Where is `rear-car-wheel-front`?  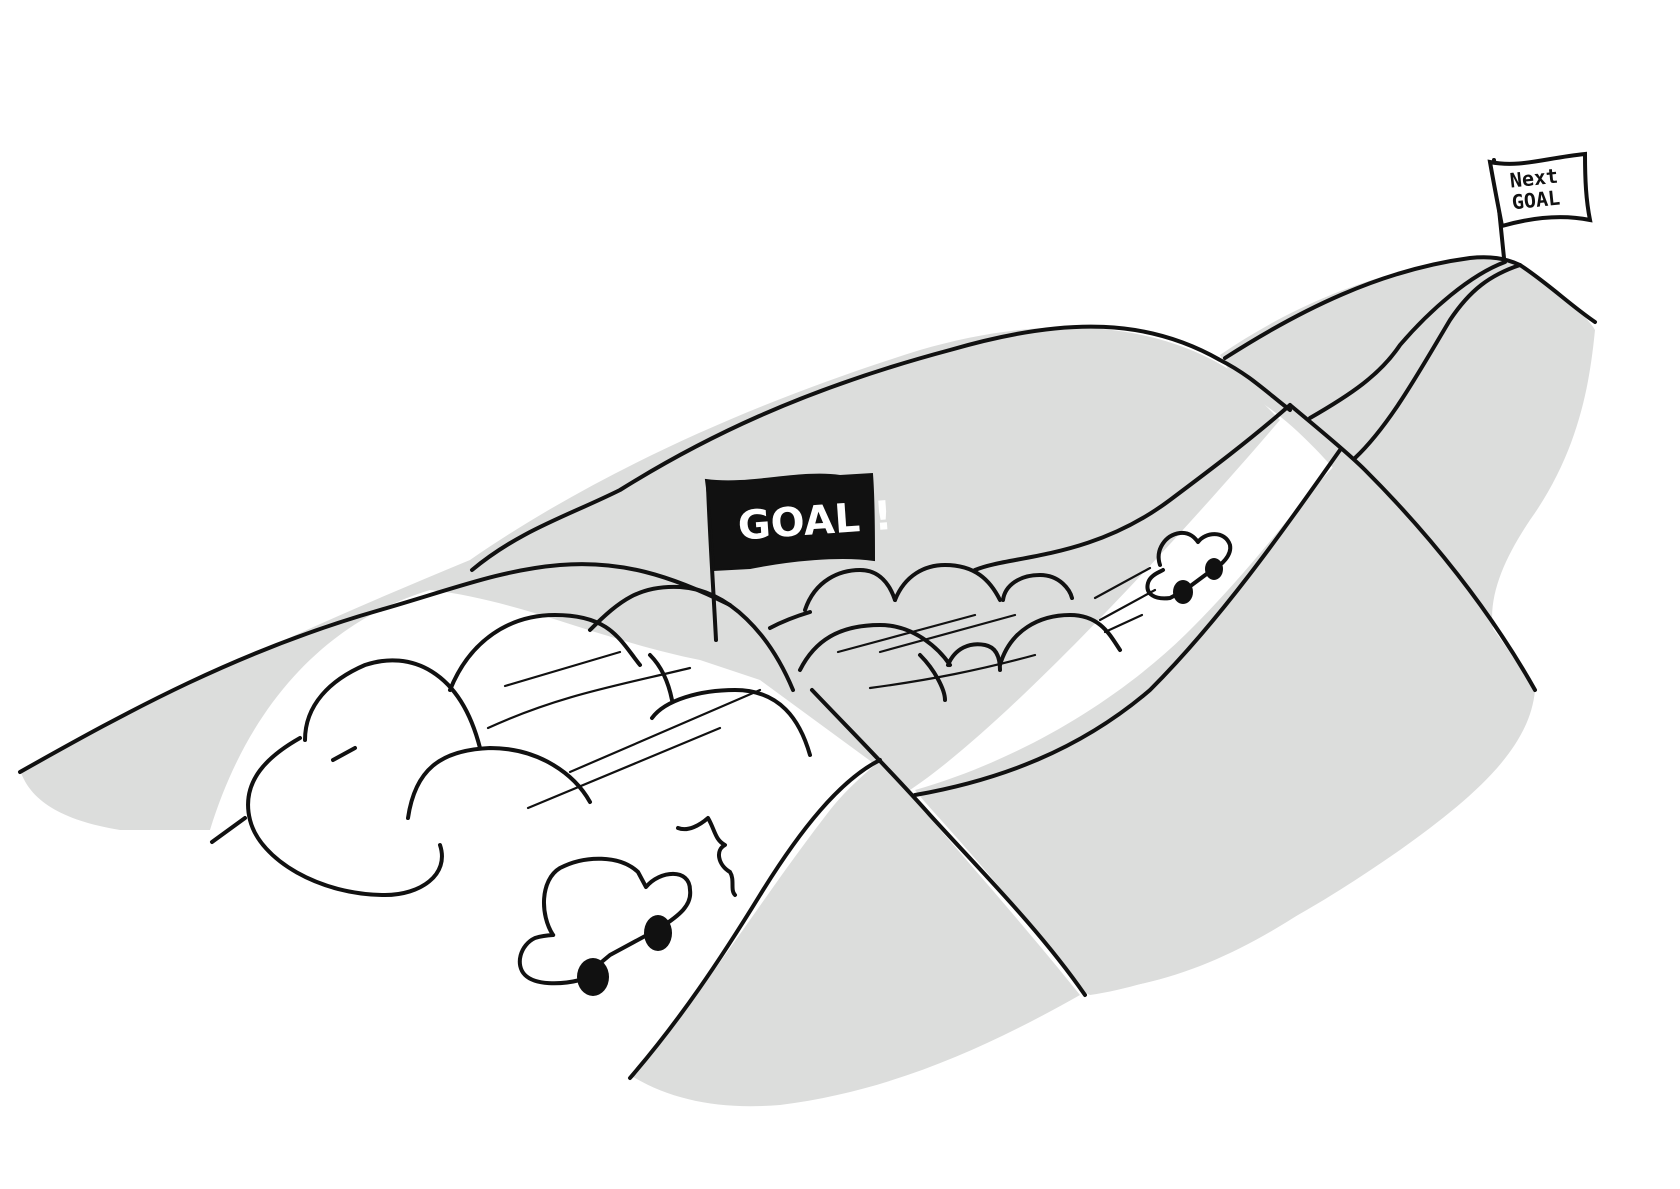
rear-car-wheel-front is located at coordinates (1214, 569).